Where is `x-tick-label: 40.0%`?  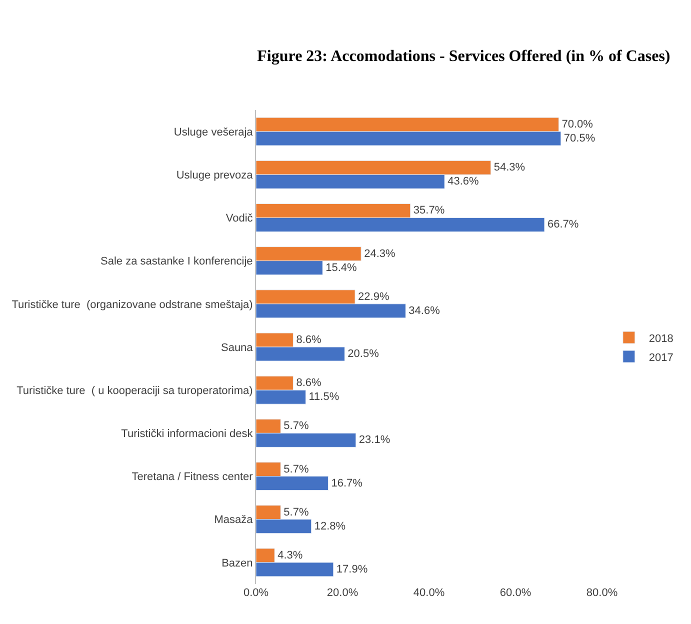 x-tick-label: 40.0% is located at coordinates (429, 593).